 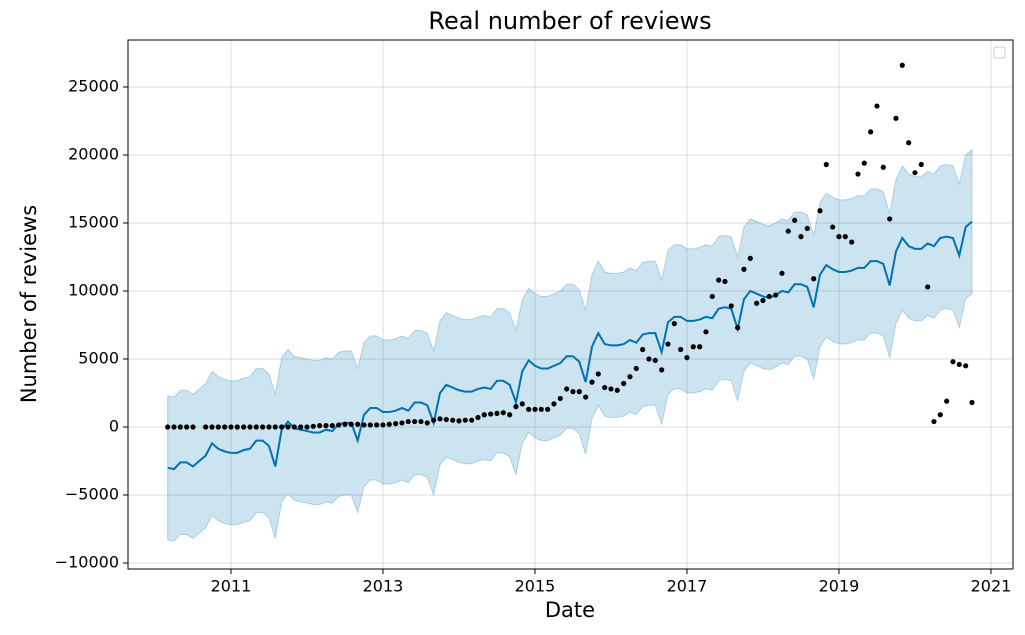 I want to click on y-axis-label: Number of reviews, so click(x=29, y=304).